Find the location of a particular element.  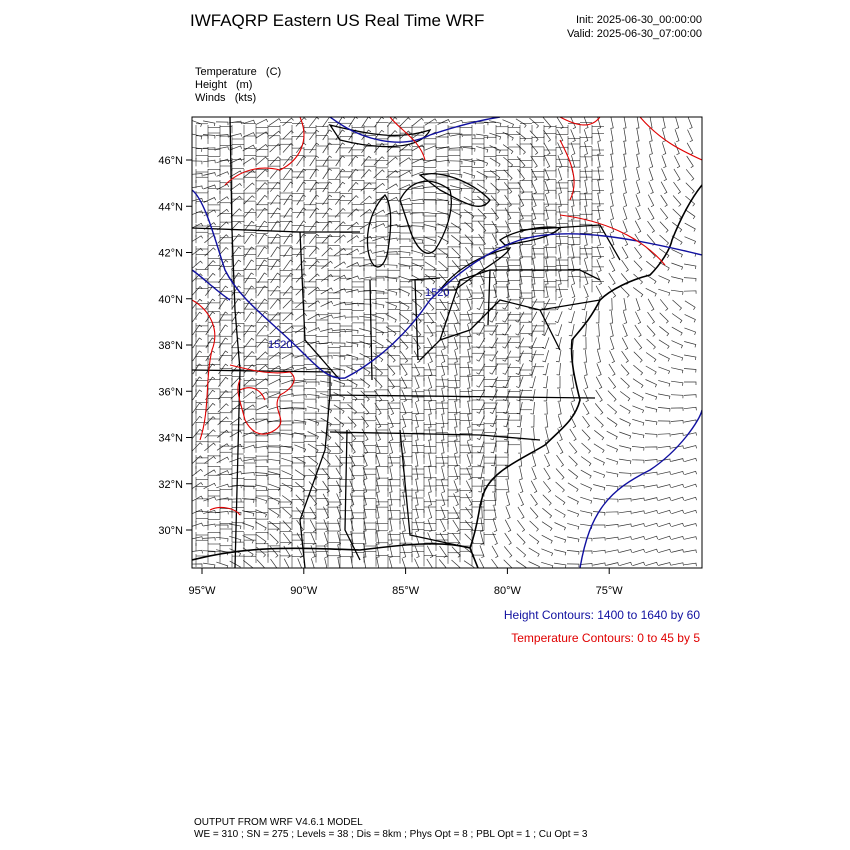

lon-label: 90°W is located at coordinates (304, 591).